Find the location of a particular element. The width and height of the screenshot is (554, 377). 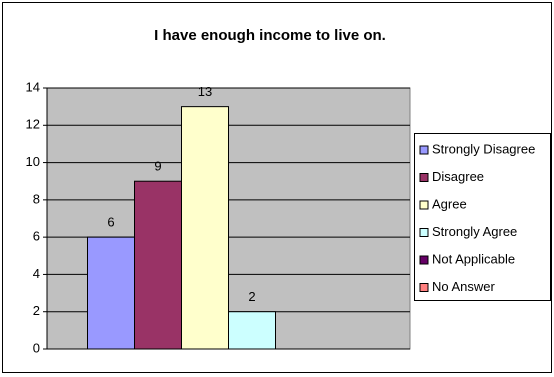

legend-label: No Answer is located at coordinates (464, 286).